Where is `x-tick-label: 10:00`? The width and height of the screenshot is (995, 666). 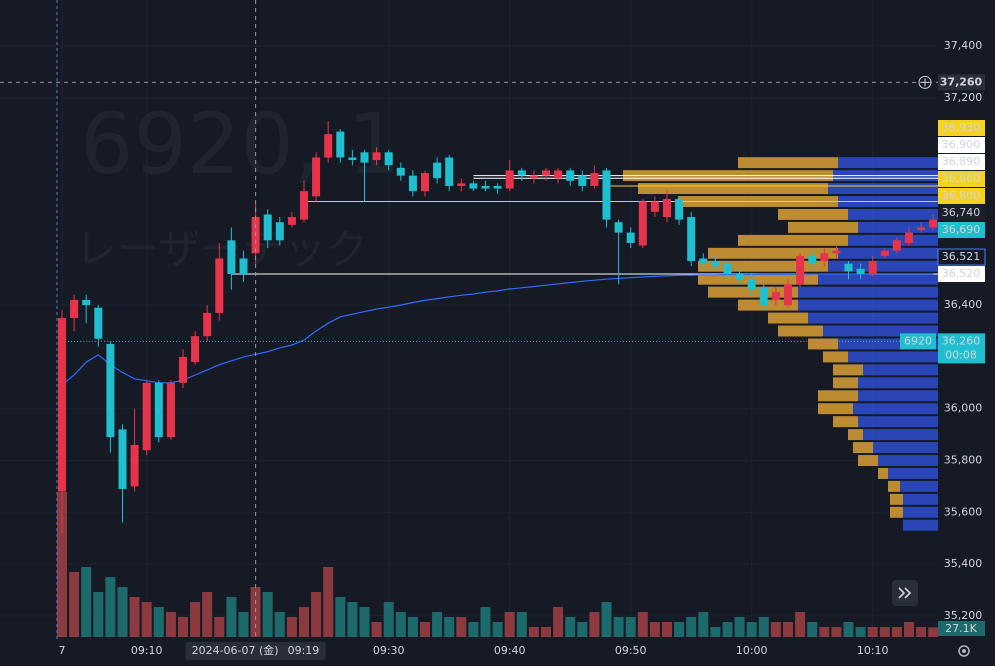 x-tick-label: 10:00 is located at coordinates (752, 650).